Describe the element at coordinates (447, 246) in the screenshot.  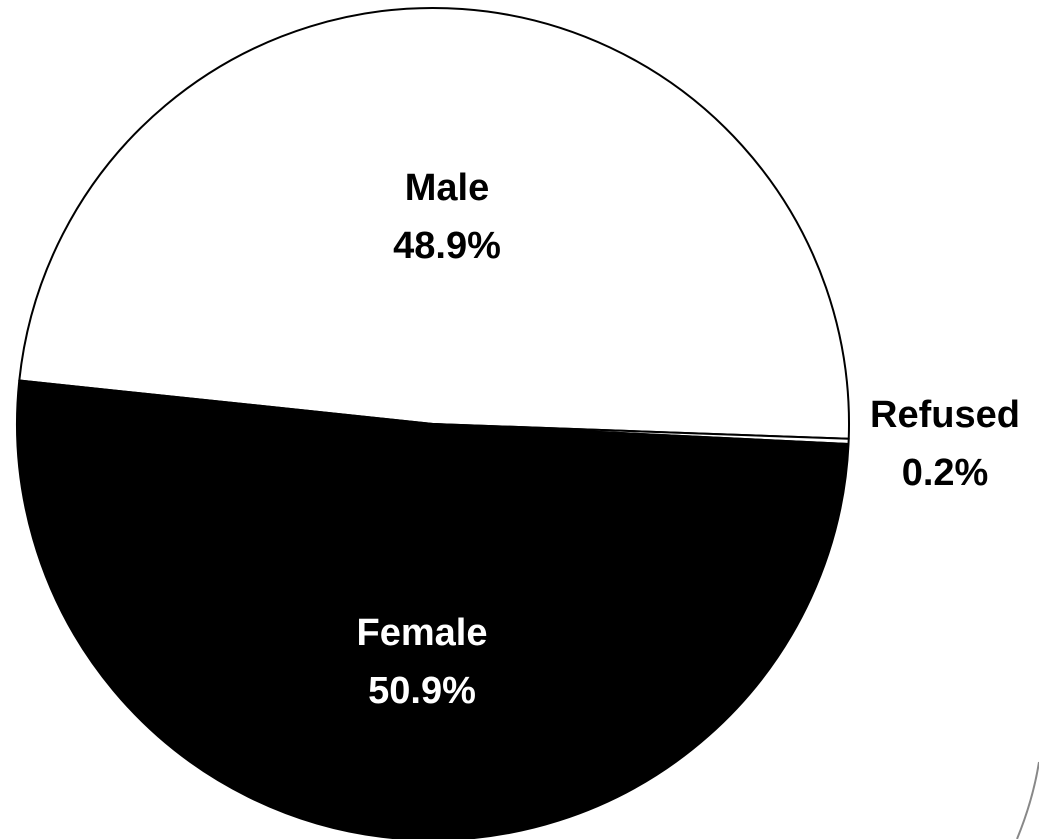
I see `slice-value-male: 48.9%` at that location.